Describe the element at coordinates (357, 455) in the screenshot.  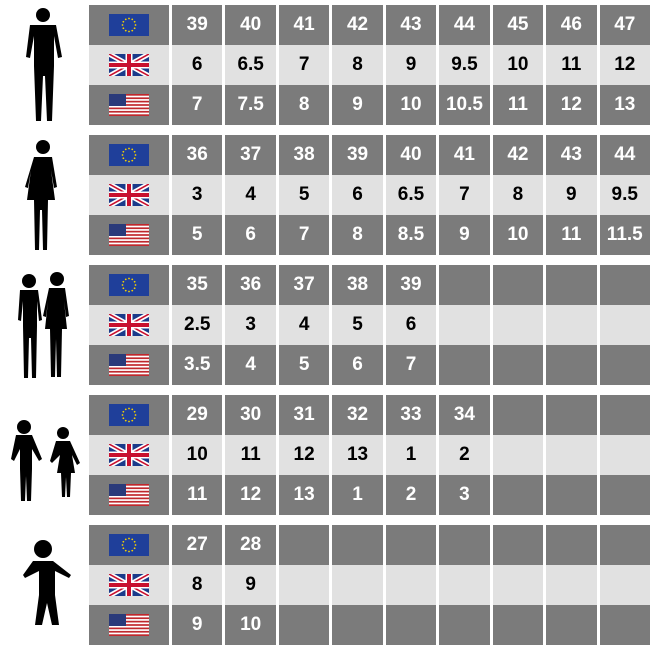
I see `size-cell: 13` at that location.